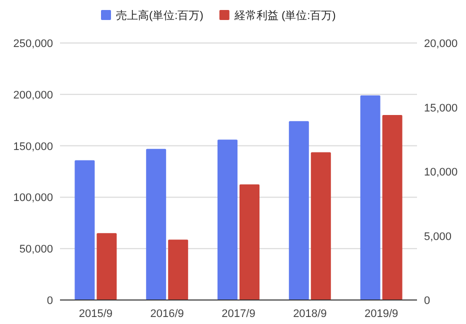 The height and width of the screenshot is (324, 466). What do you see at coordinates (160, 15) in the screenshot?
I see `legend-label: 売上高(単位:百万)` at bounding box center [160, 15].